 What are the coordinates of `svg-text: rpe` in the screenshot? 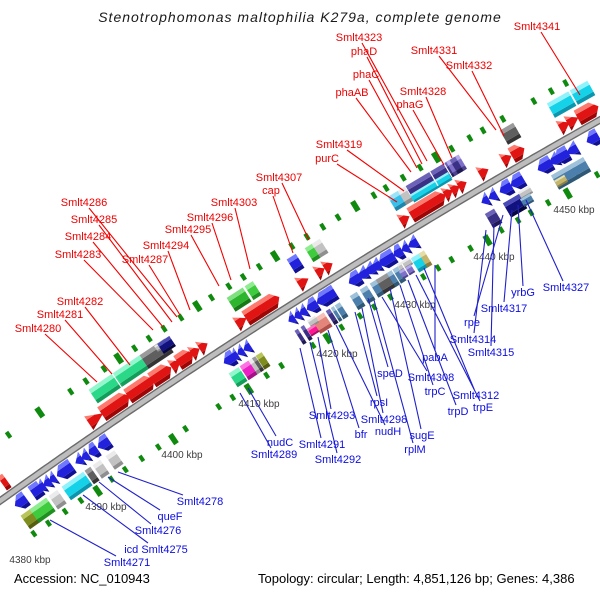 It's located at (472, 323).